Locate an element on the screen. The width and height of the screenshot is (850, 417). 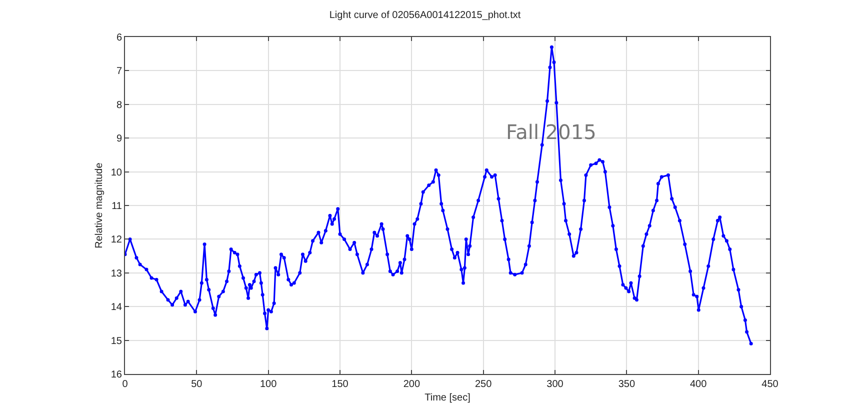
x-tick-label: 150 is located at coordinates (340, 384).